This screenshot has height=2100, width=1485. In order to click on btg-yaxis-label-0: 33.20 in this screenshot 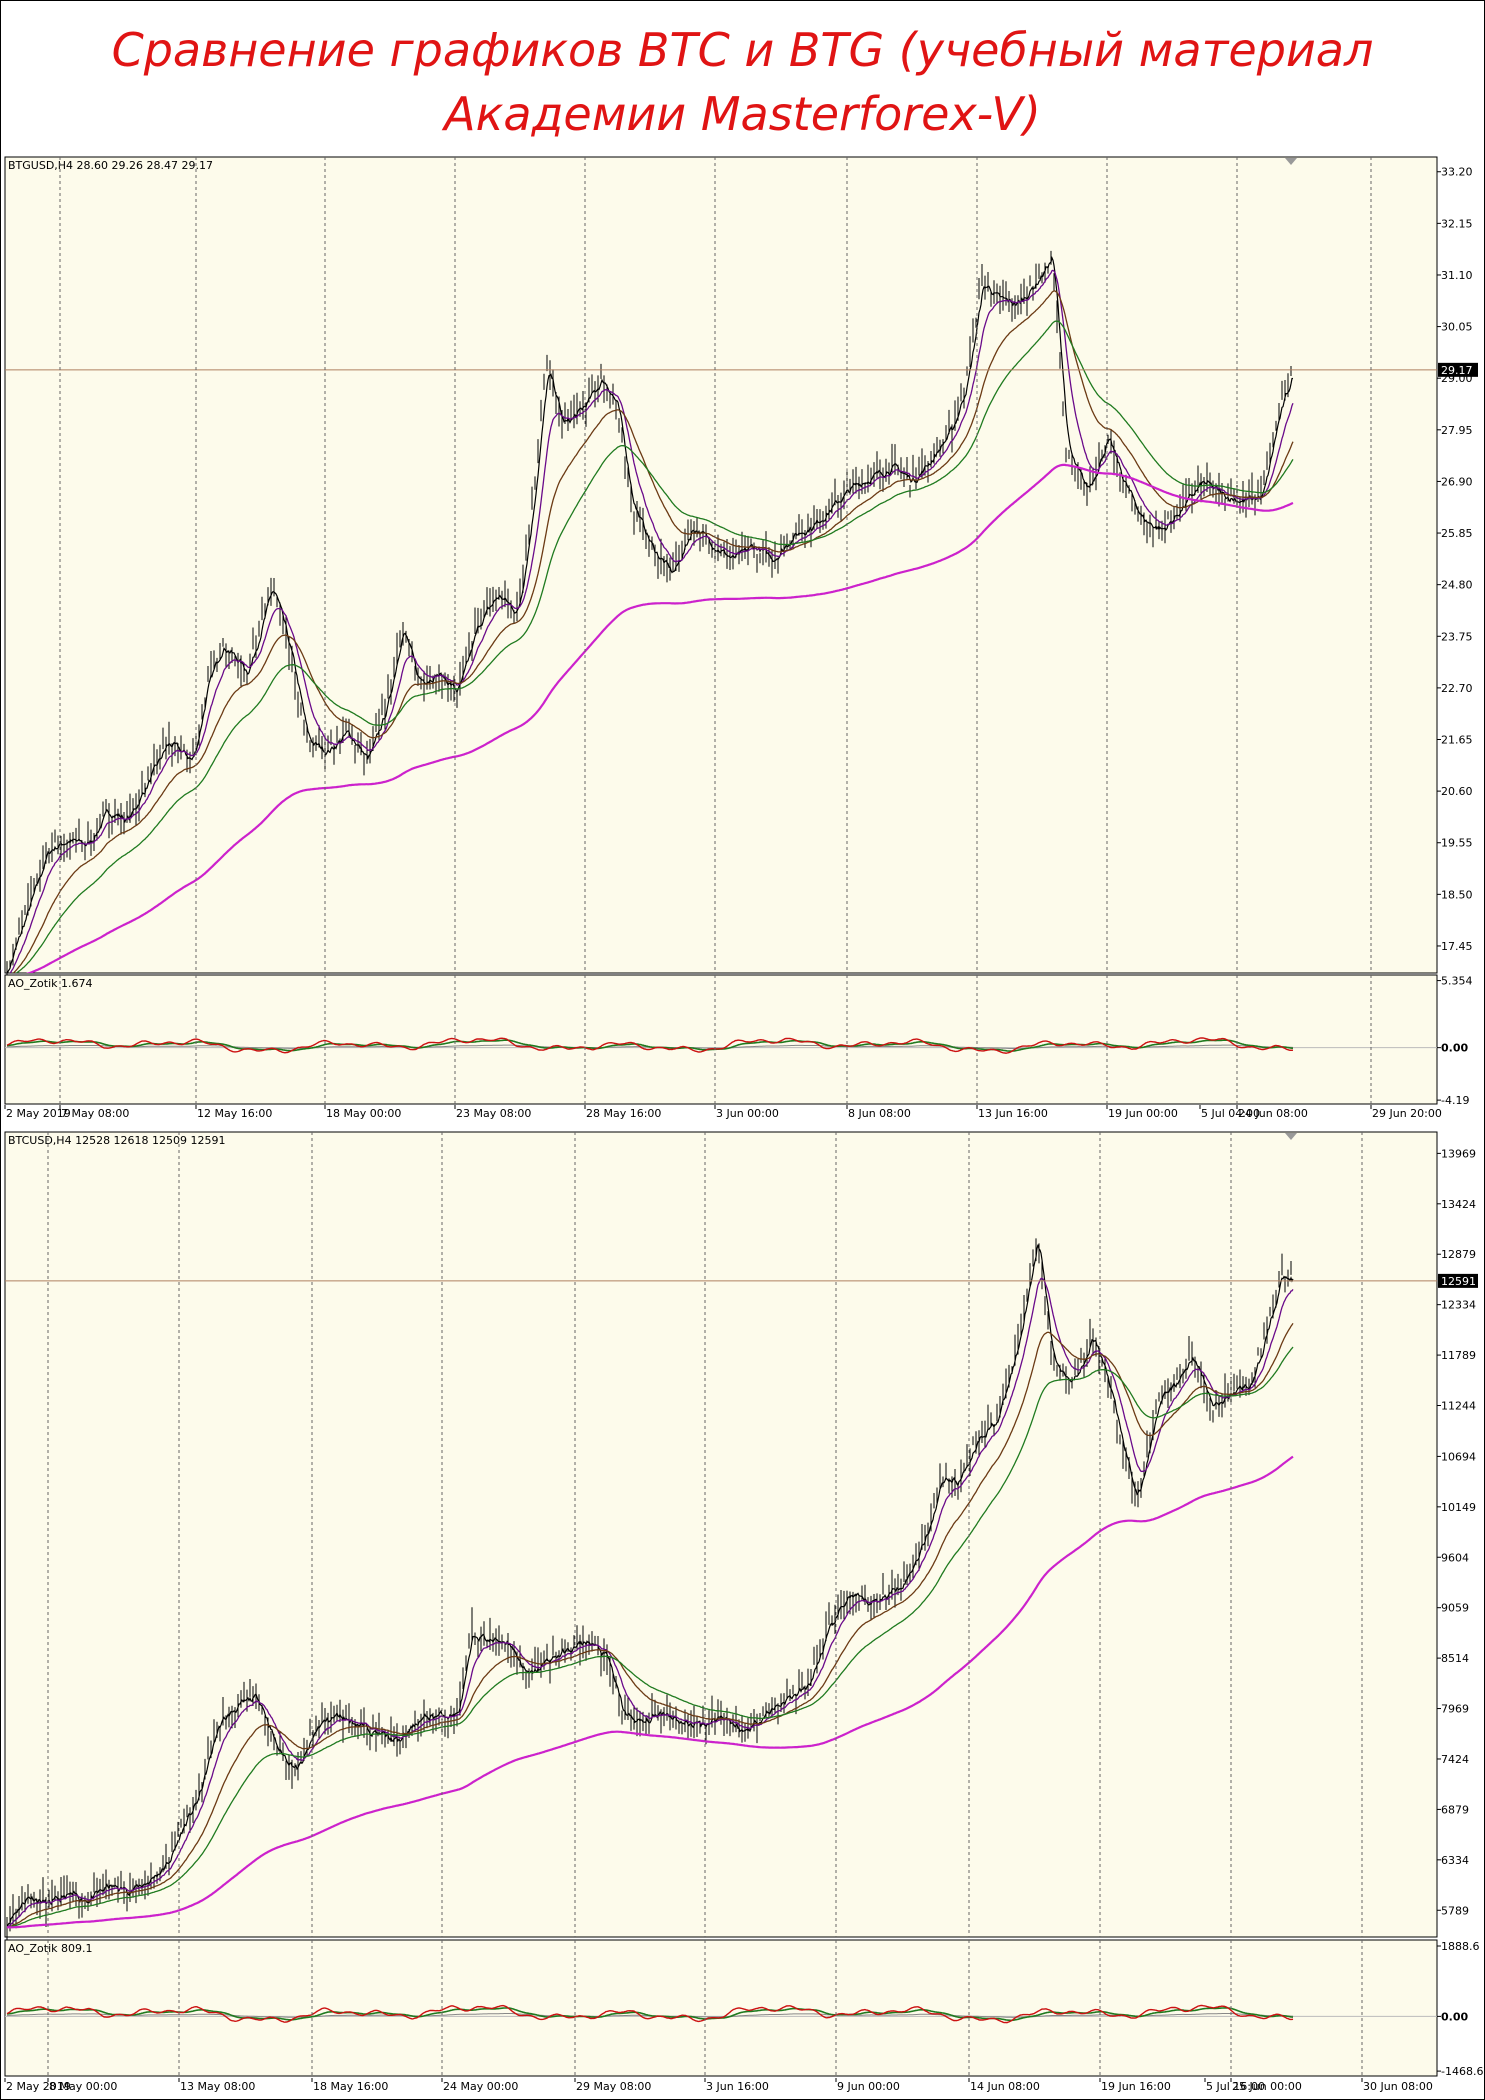, I will do `click(1457, 172)`.